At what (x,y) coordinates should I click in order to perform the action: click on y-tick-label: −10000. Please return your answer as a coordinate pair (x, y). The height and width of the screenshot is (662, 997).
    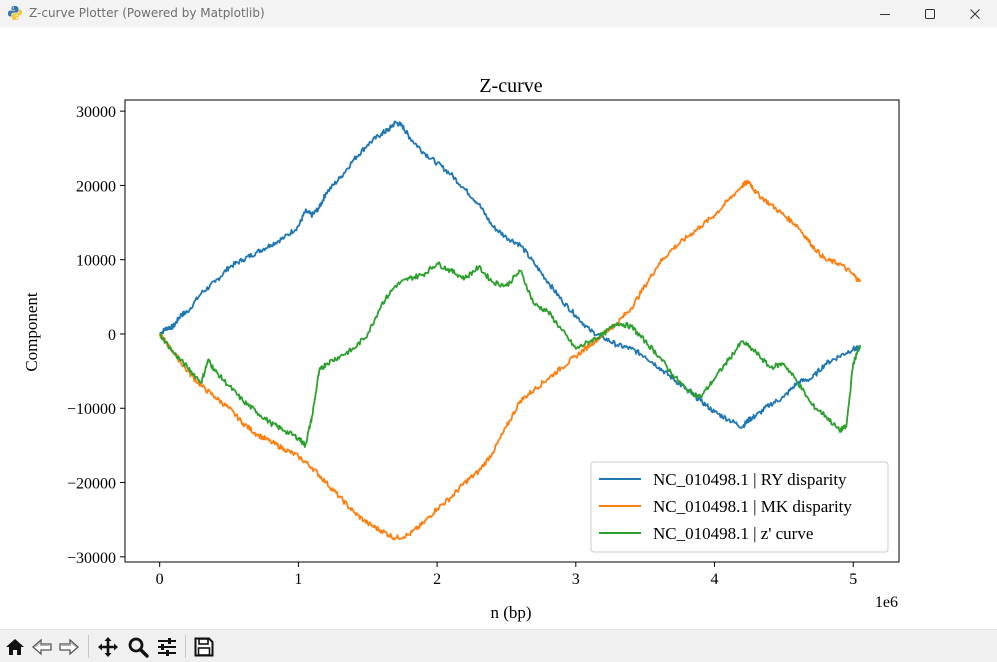
    Looking at the image, I should click on (91, 409).